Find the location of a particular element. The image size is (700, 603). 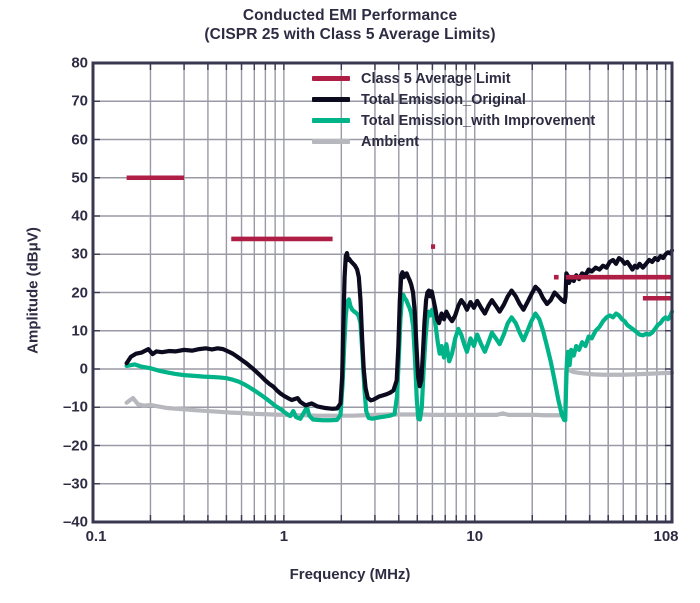

y-tick-label: 20 is located at coordinates (79, 292).